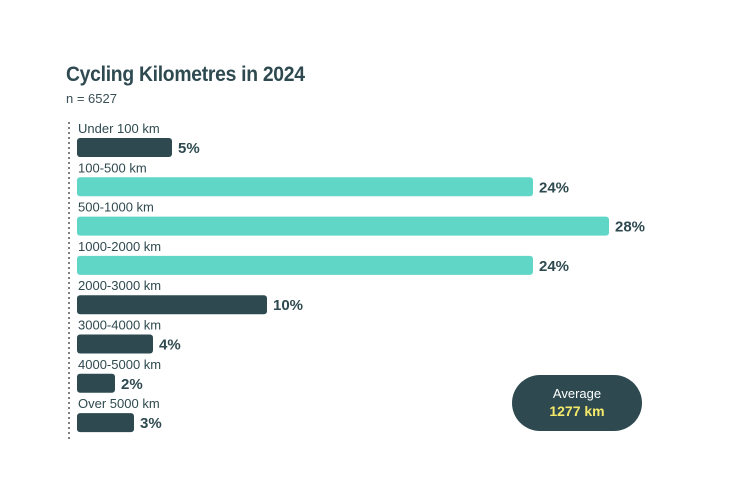  What do you see at coordinates (577, 411) in the screenshot?
I see `average-value: 1277 km` at bounding box center [577, 411].